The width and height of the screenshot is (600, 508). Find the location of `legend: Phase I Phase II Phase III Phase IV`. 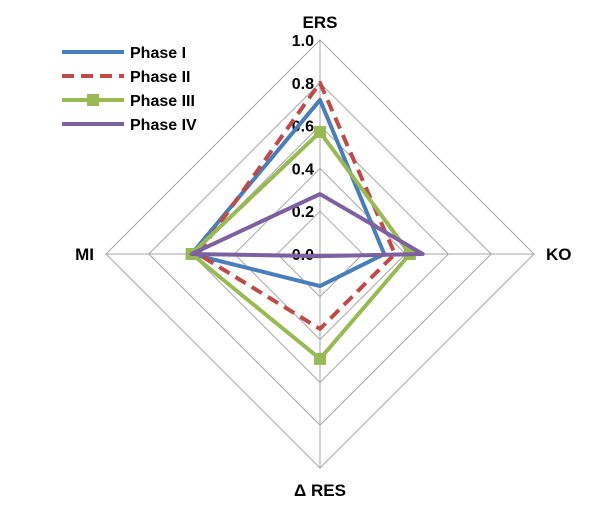

legend: Phase I Phase II Phase III Phase IV is located at coordinates (129, 89).